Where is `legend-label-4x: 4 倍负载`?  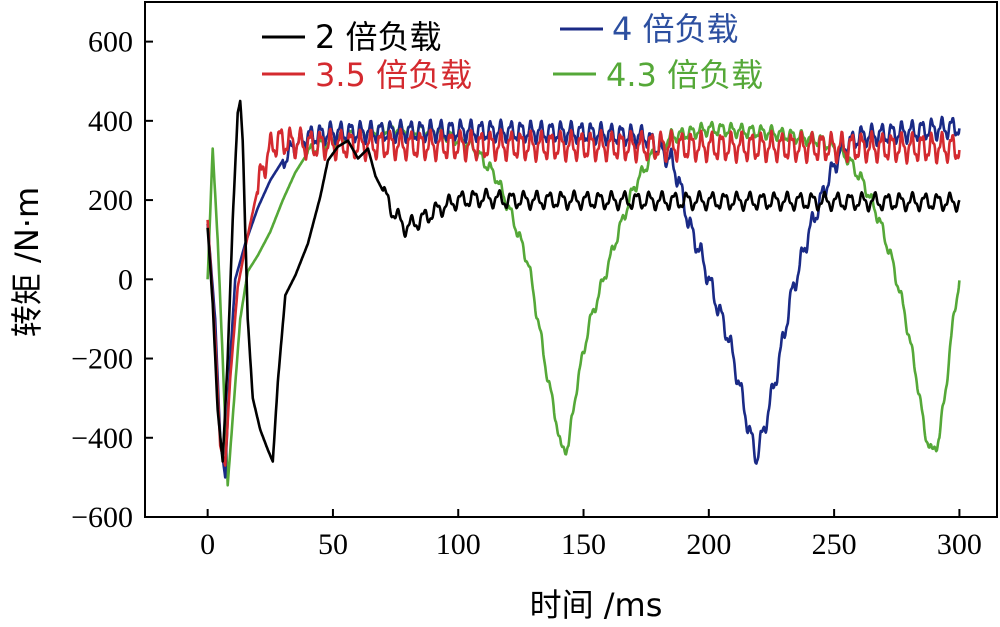
legend-label-4x: 4 倍负载 is located at coordinates (675, 29).